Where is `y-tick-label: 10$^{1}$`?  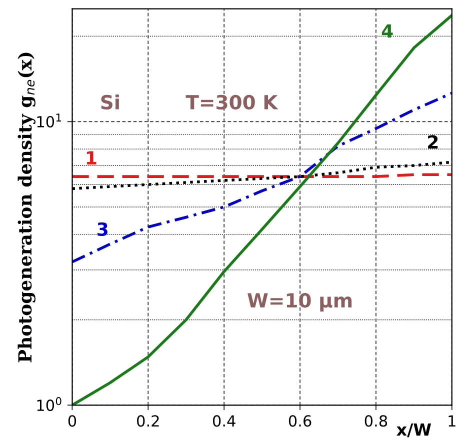
y-tick-label: 10$^{1}$ is located at coordinates (49, 121).